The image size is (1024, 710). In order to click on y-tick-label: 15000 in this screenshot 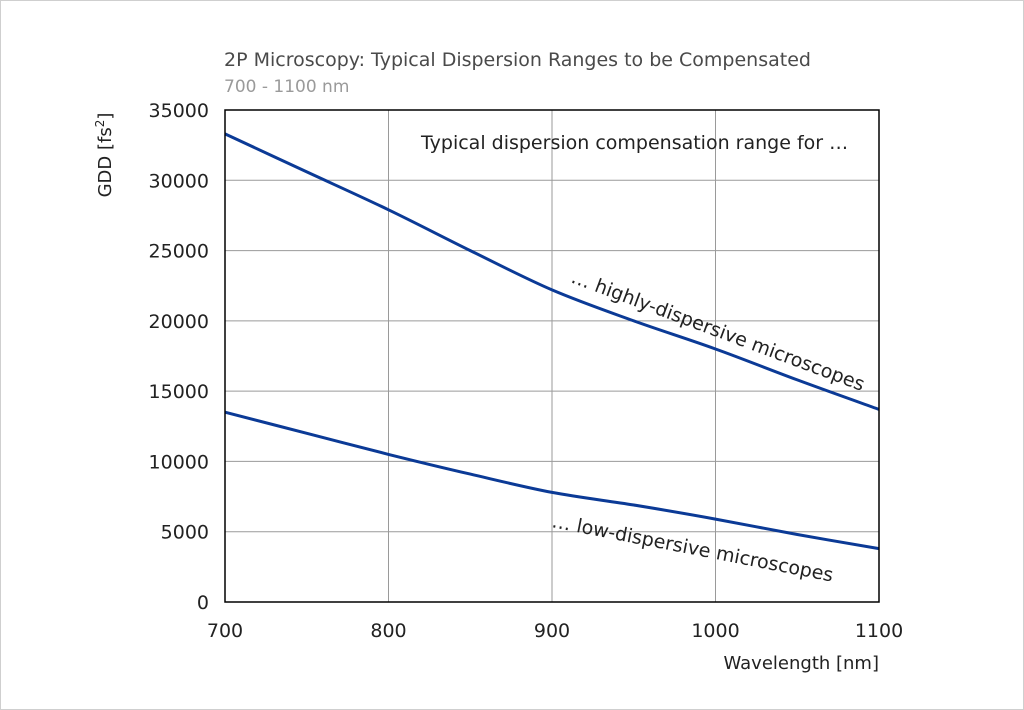, I will do `click(179, 392)`.